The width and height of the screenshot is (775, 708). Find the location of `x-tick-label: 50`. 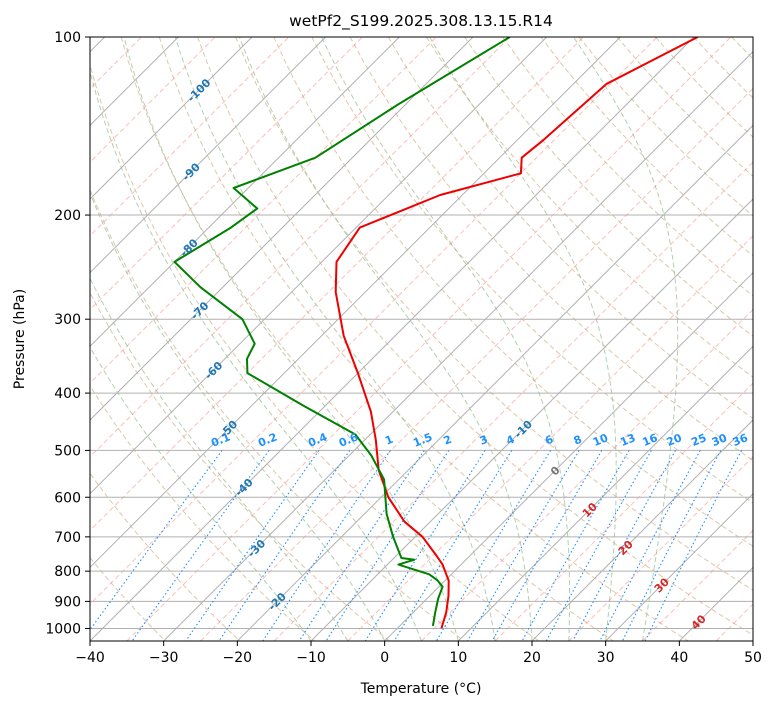

x-tick-label: 50 is located at coordinates (753, 658).